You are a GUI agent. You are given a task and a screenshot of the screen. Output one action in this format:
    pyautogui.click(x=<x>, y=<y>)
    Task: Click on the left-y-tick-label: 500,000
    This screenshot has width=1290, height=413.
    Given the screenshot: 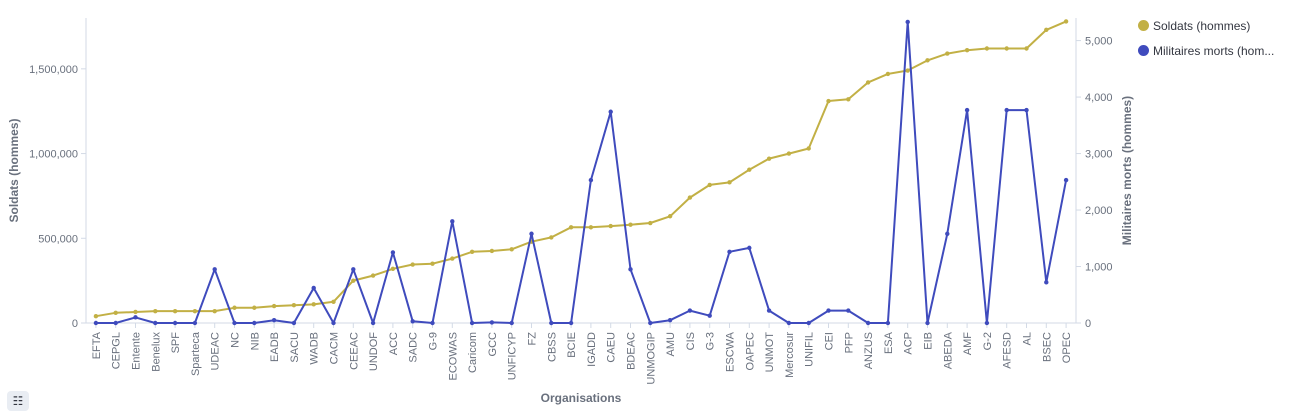 What is the action you would take?
    pyautogui.click(x=58, y=239)
    